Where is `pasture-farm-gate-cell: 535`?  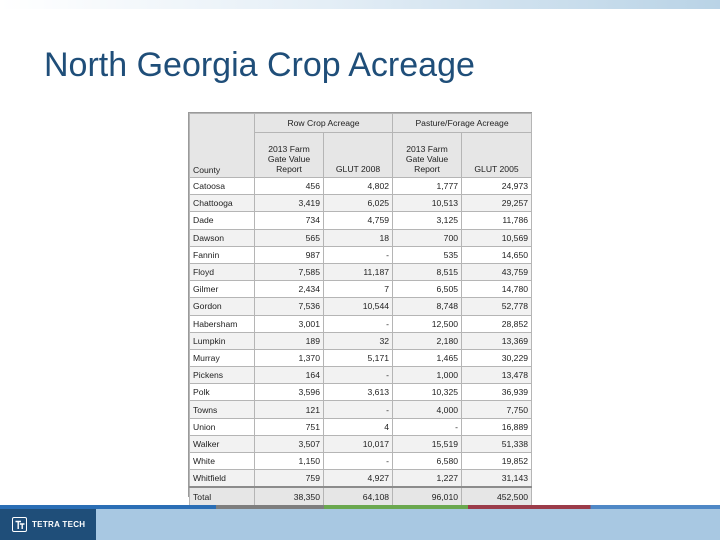 pasture-farm-gate-cell: 535 is located at coordinates (427, 254).